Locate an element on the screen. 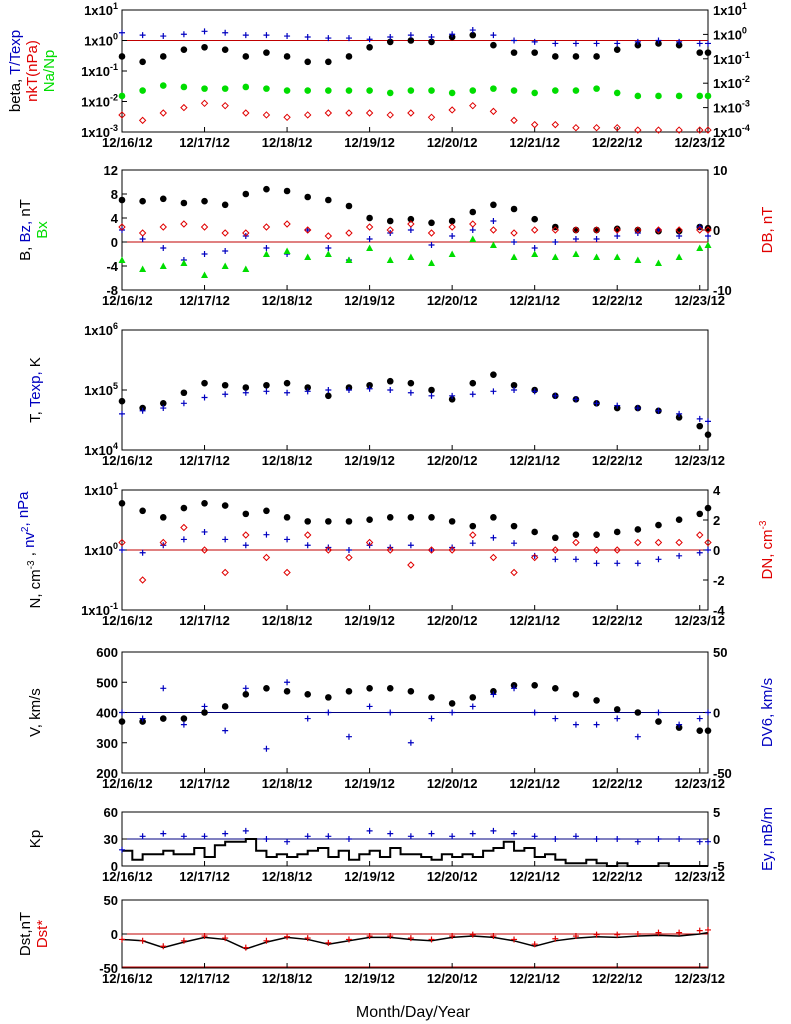 The image size is (791, 1024). y-axis-label-part: Dst,nT is located at coordinates (25, 934).